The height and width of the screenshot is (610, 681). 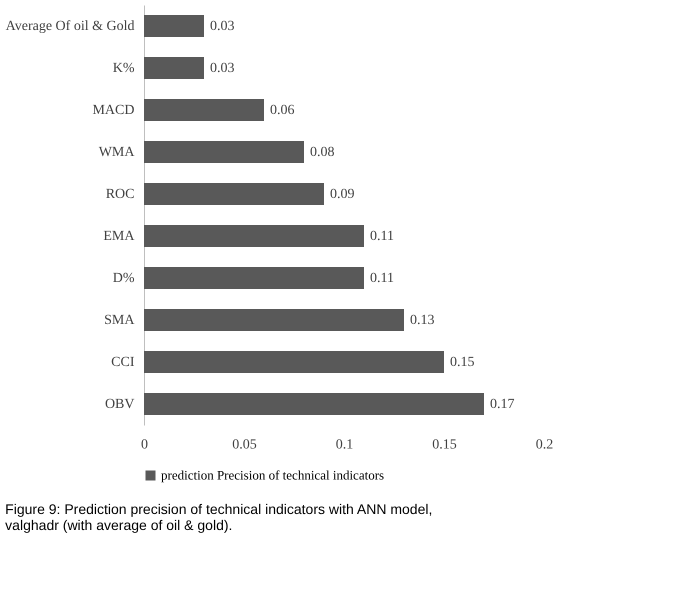 I want to click on data-label: 0.15, so click(x=462, y=362).